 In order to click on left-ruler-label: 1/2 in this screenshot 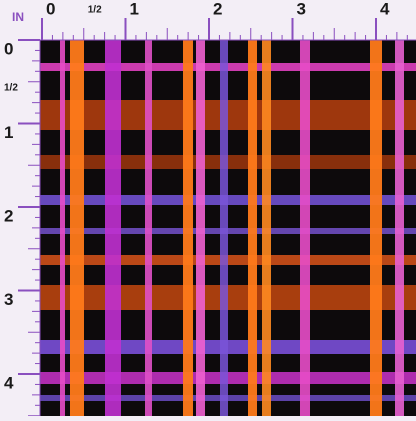, I will do `click(11, 87)`.